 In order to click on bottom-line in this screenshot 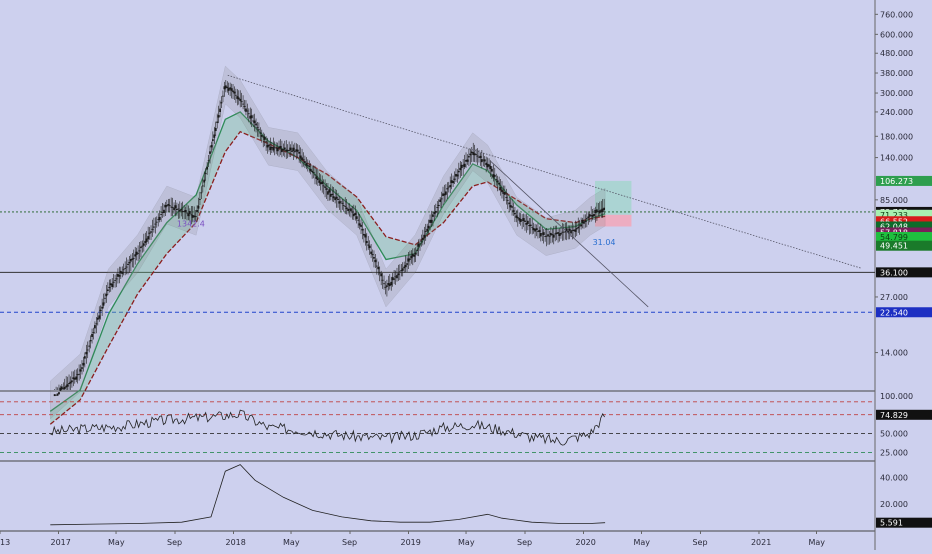, I will do `click(328, 495)`.